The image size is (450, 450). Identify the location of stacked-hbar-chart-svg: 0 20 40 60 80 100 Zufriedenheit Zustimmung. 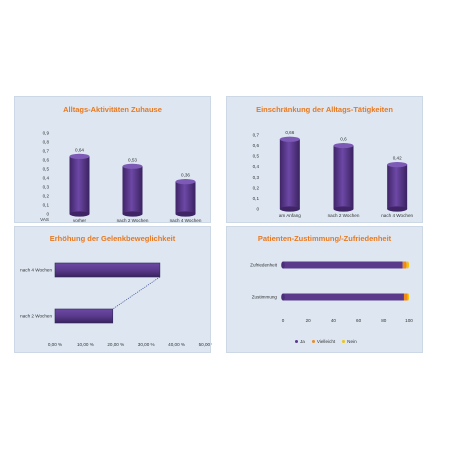
(331, 292).